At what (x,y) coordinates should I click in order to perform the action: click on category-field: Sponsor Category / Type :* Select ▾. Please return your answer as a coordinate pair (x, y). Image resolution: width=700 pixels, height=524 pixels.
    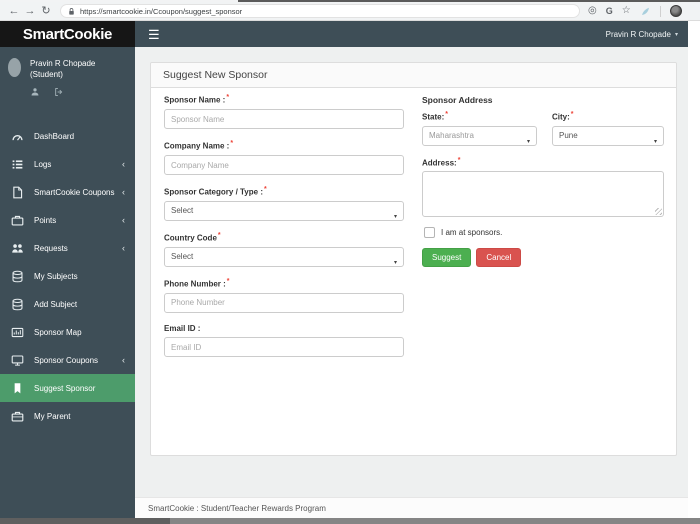
    Looking at the image, I should click on (284, 203).